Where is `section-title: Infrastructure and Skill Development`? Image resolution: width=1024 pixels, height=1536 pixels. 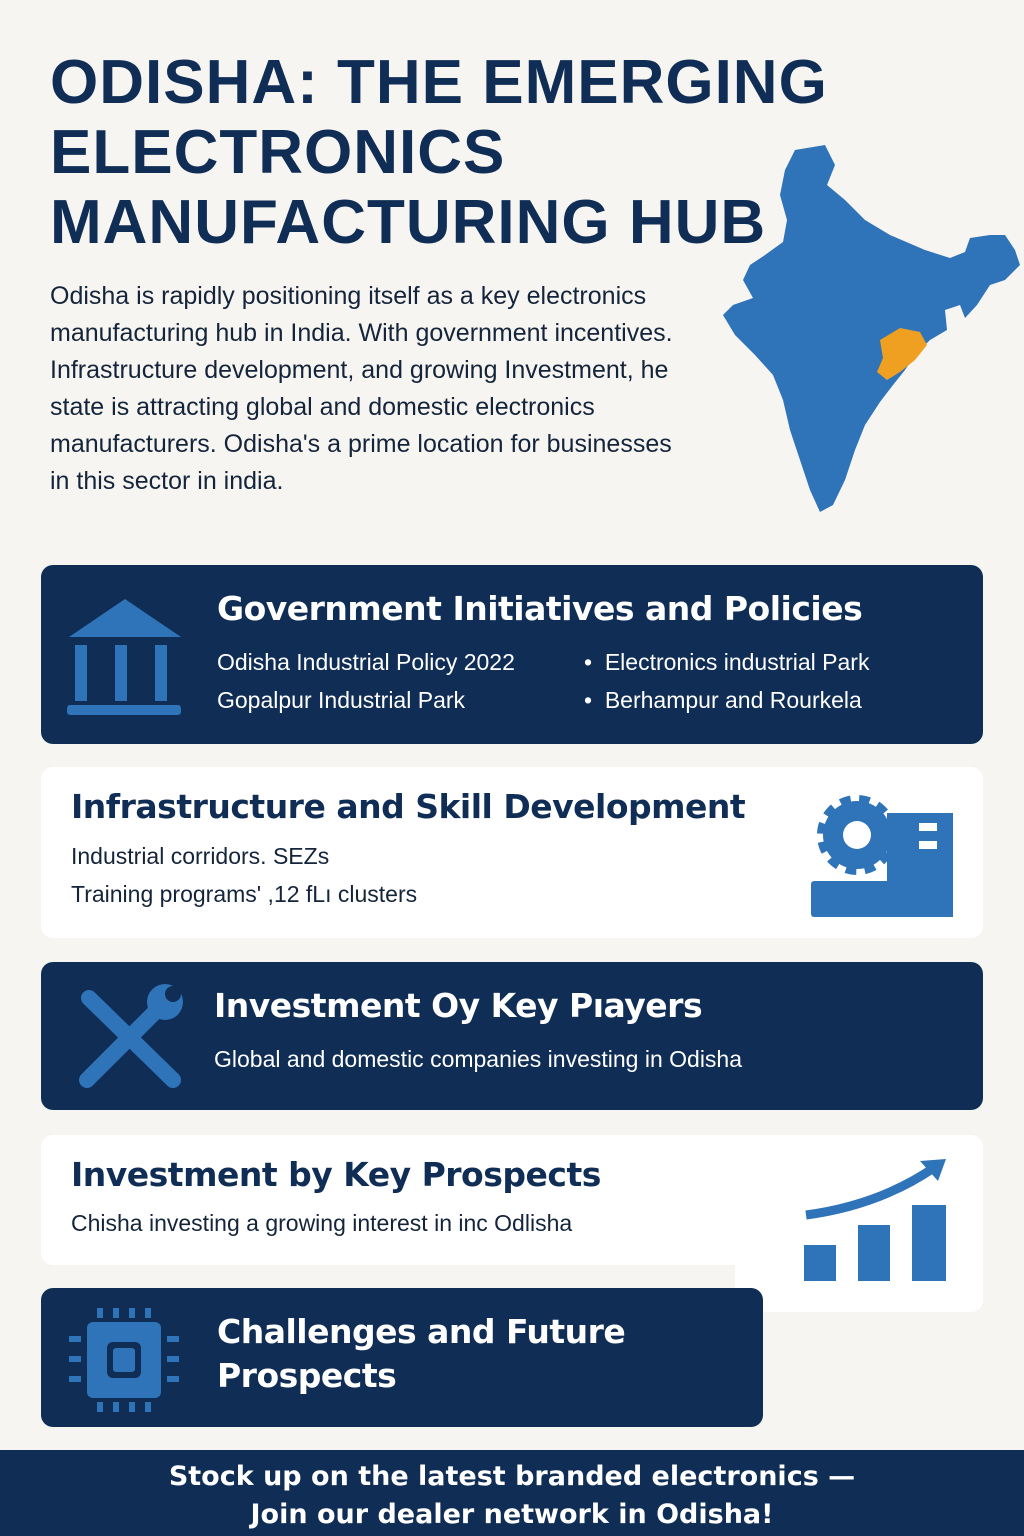 section-title: Infrastructure and Skill Development is located at coordinates (408, 806).